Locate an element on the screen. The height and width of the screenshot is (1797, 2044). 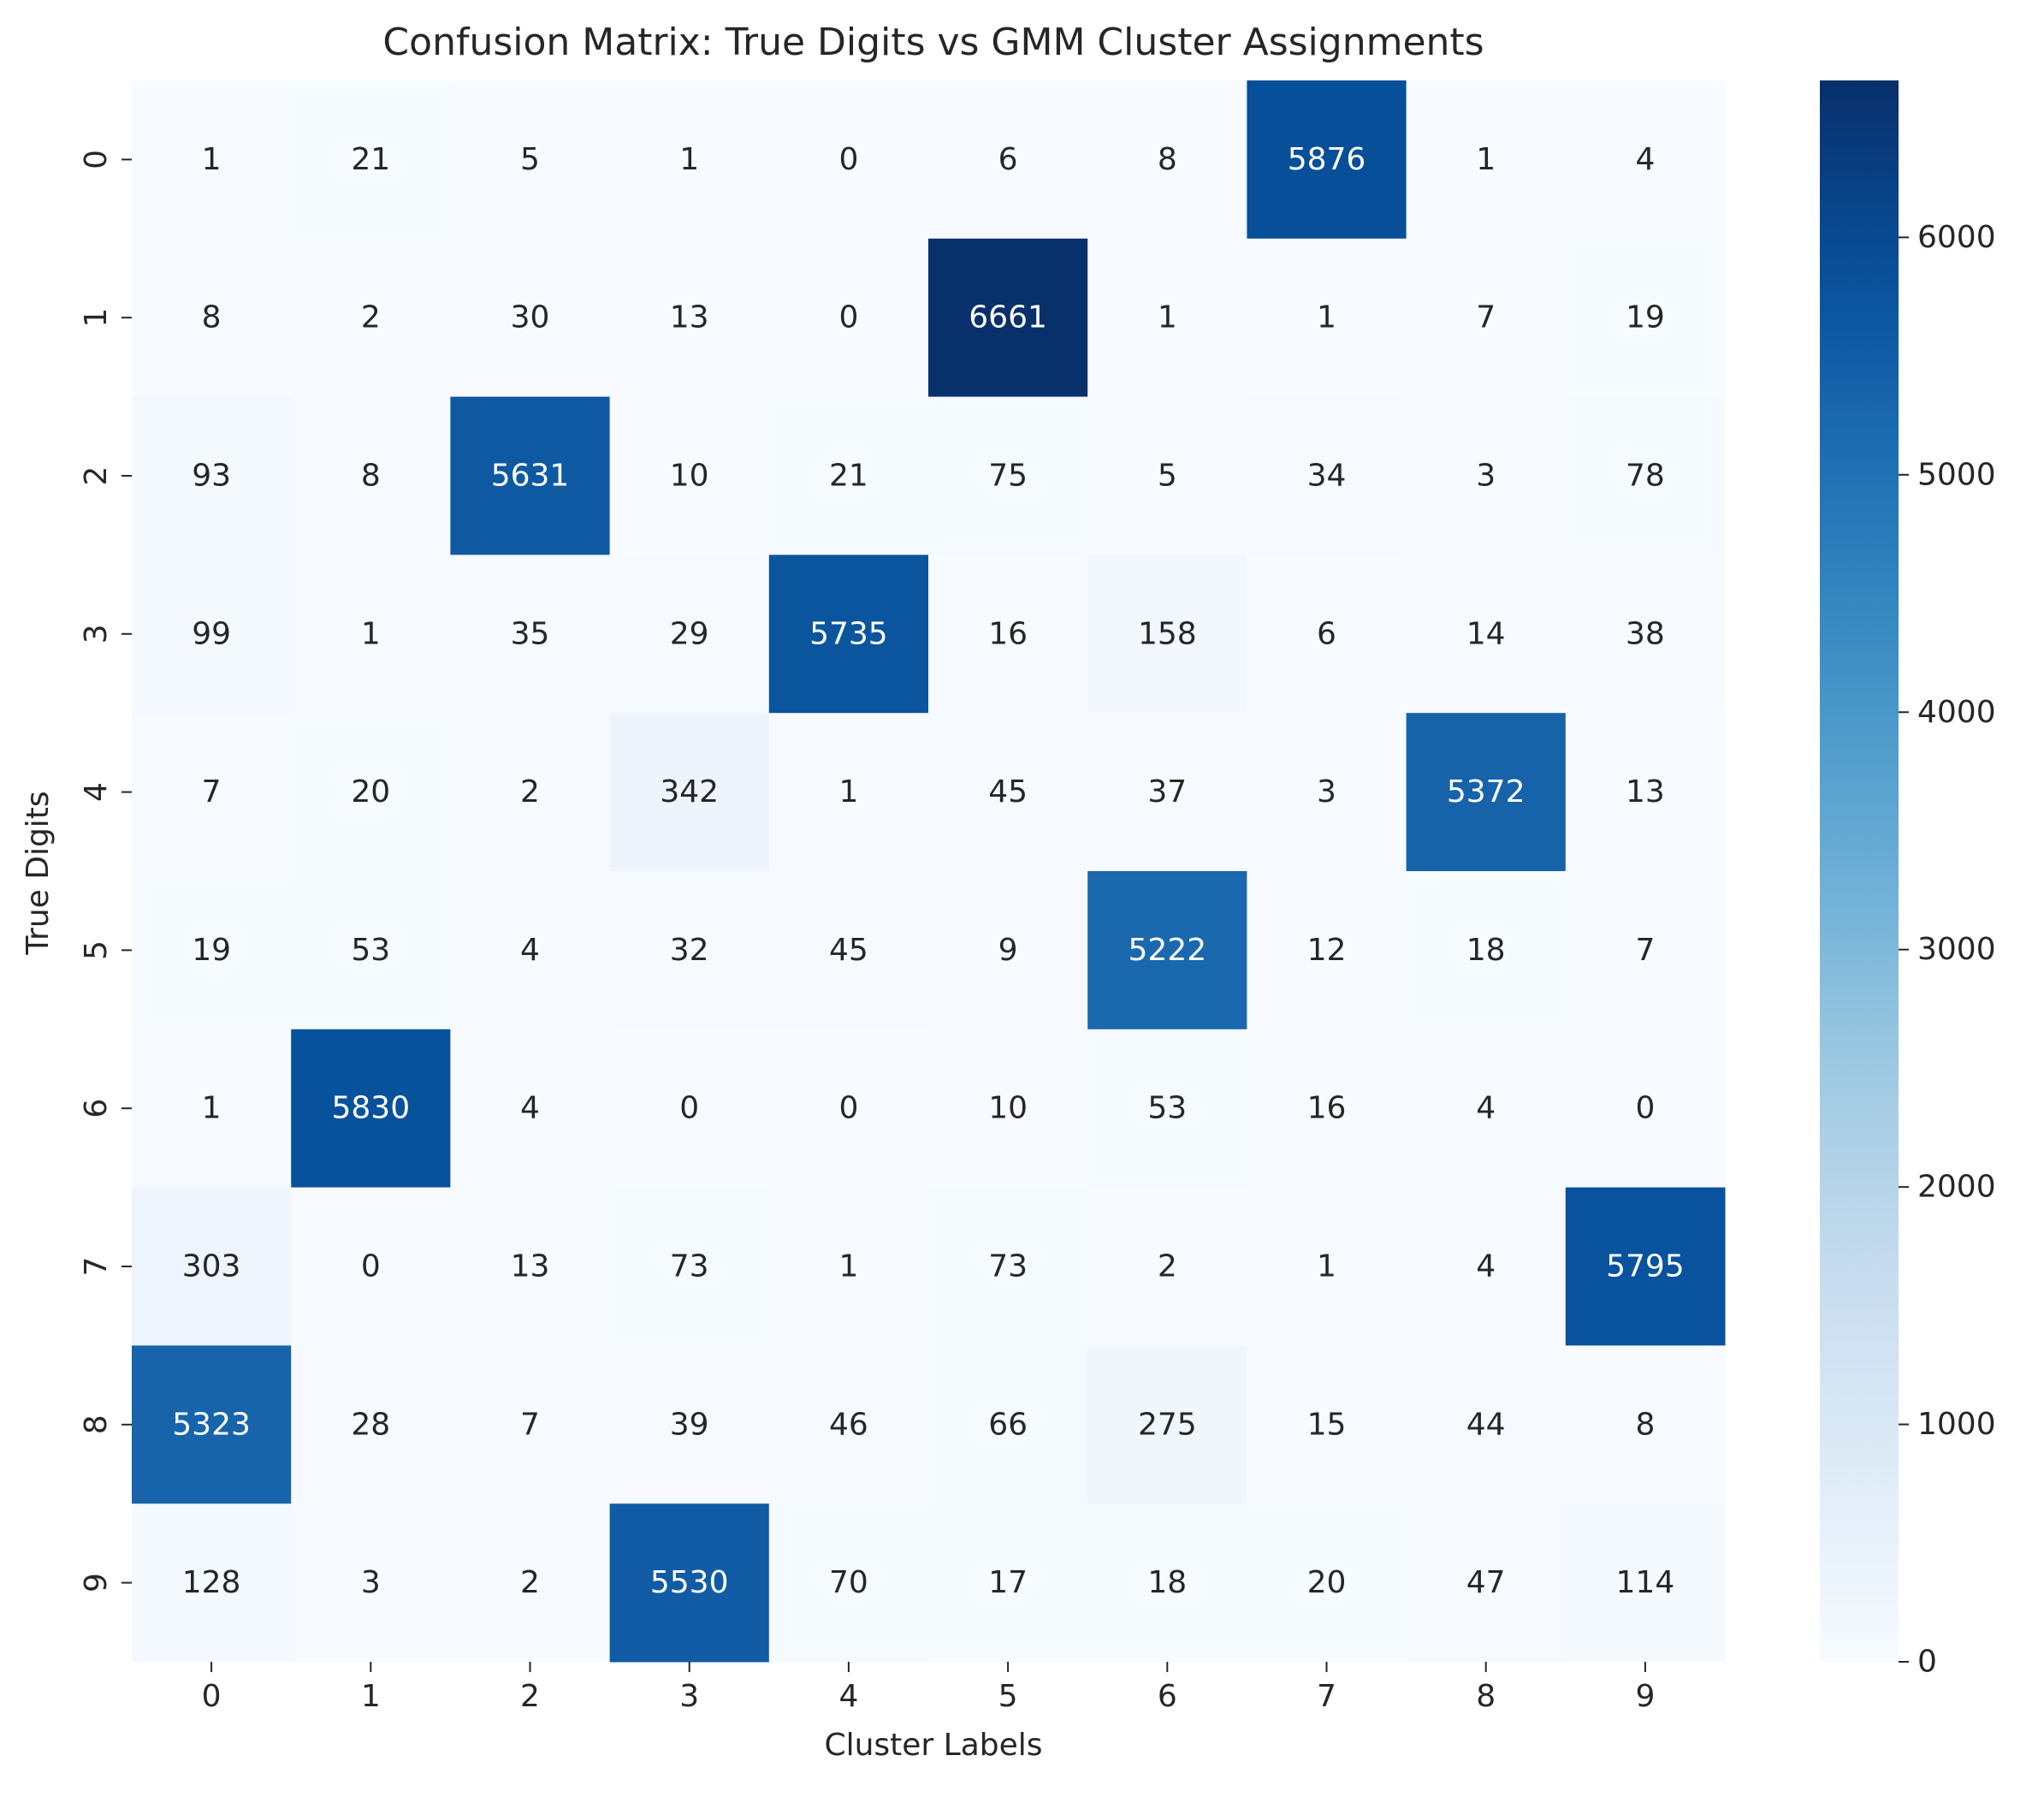
heatmap-cell-label: 46 is located at coordinates (848, 1424).